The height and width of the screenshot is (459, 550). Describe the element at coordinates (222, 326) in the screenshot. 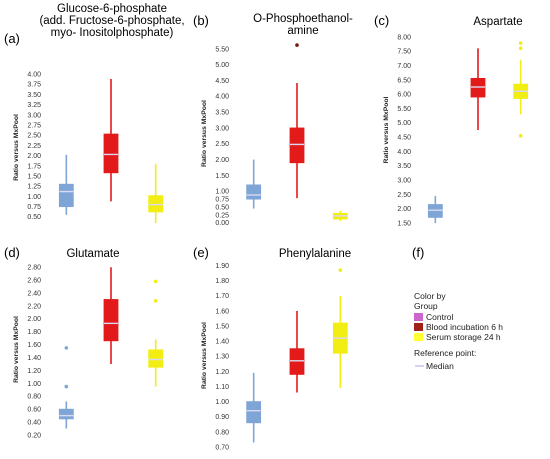

I see `panel-e-tick-label: 1.50` at that location.